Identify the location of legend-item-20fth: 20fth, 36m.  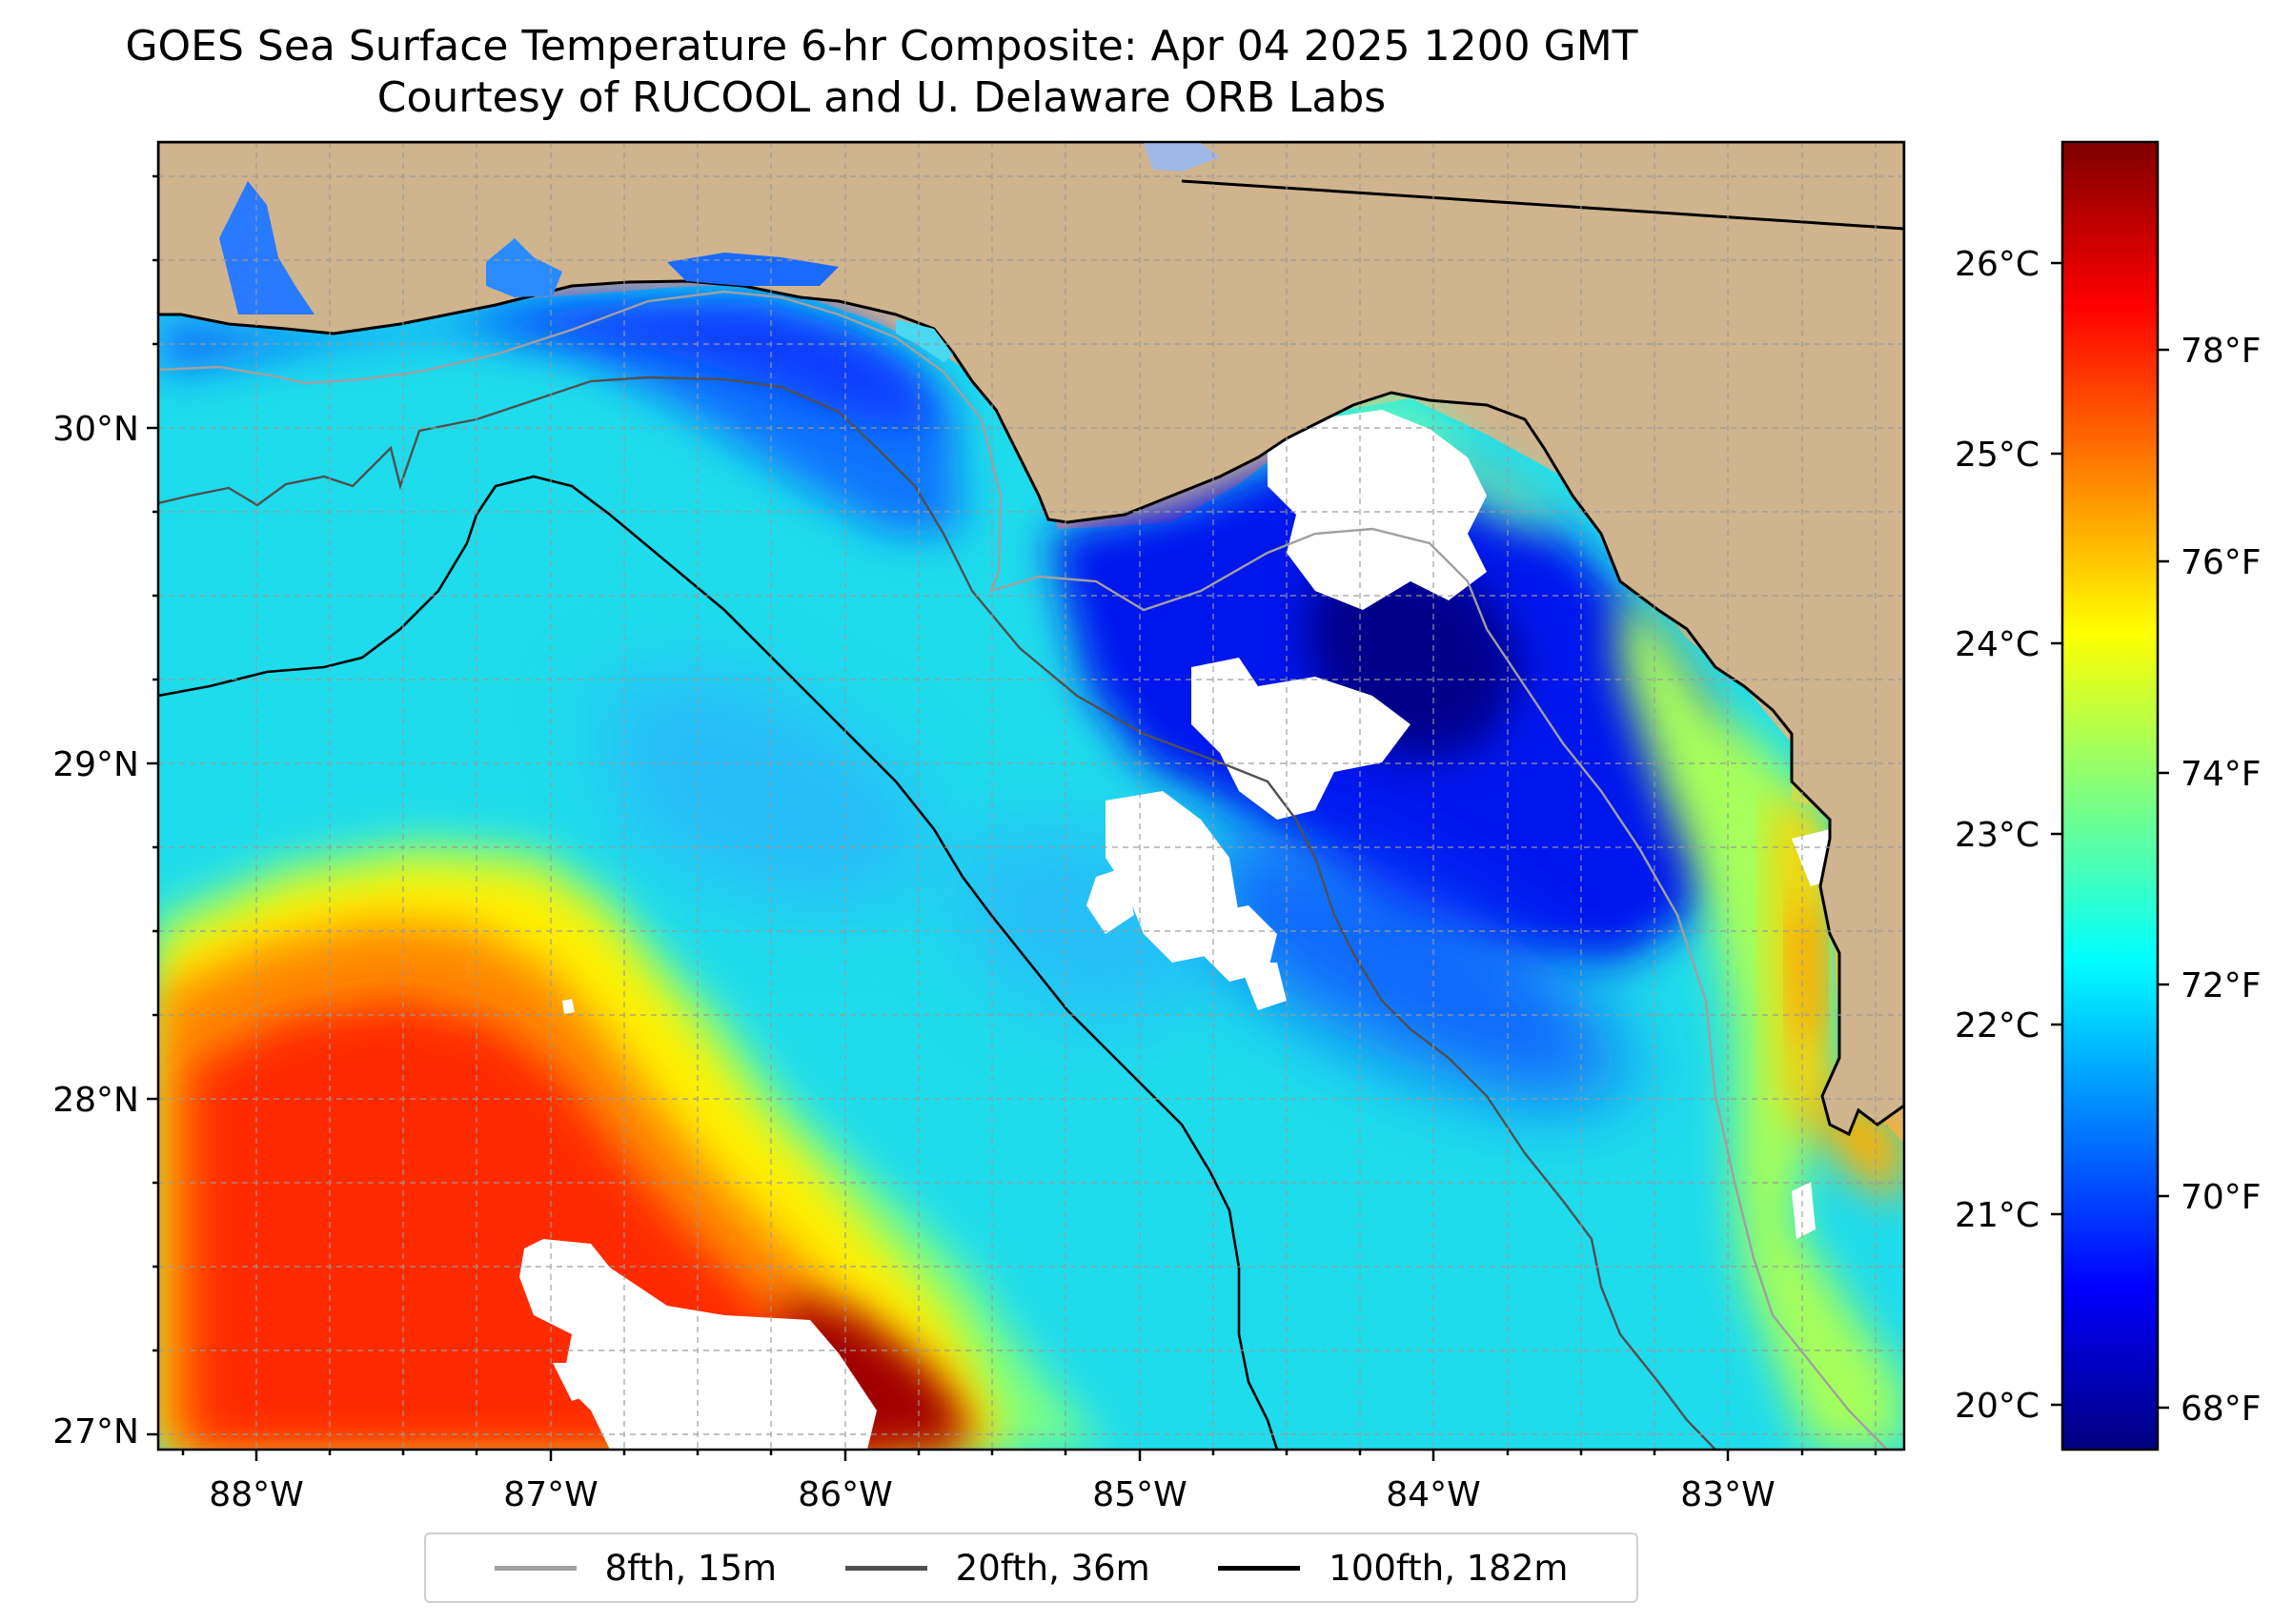
(997, 1568).